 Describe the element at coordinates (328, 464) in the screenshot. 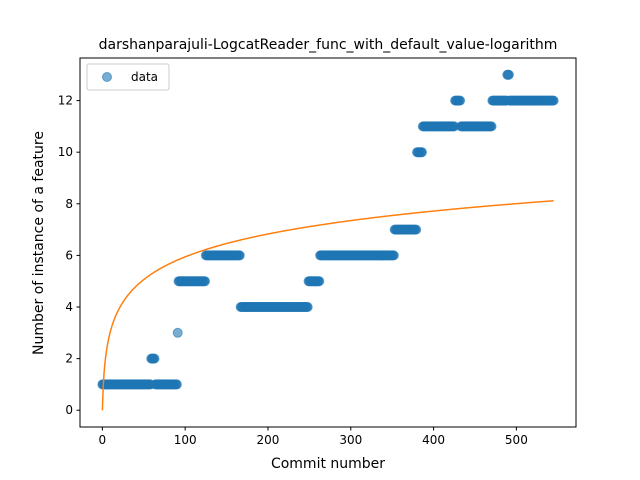

I see `x-axis-title: Commit number` at that location.